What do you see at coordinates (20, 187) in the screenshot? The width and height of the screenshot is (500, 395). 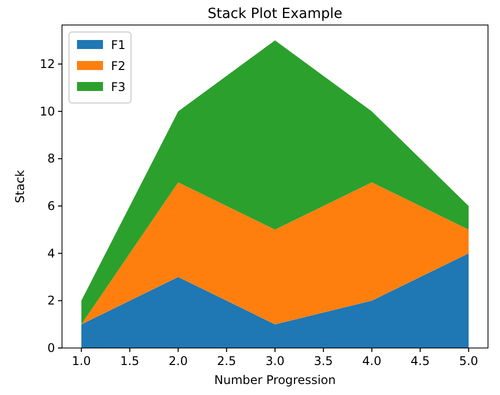 I see `y-axis-title: Stack` at bounding box center [20, 187].